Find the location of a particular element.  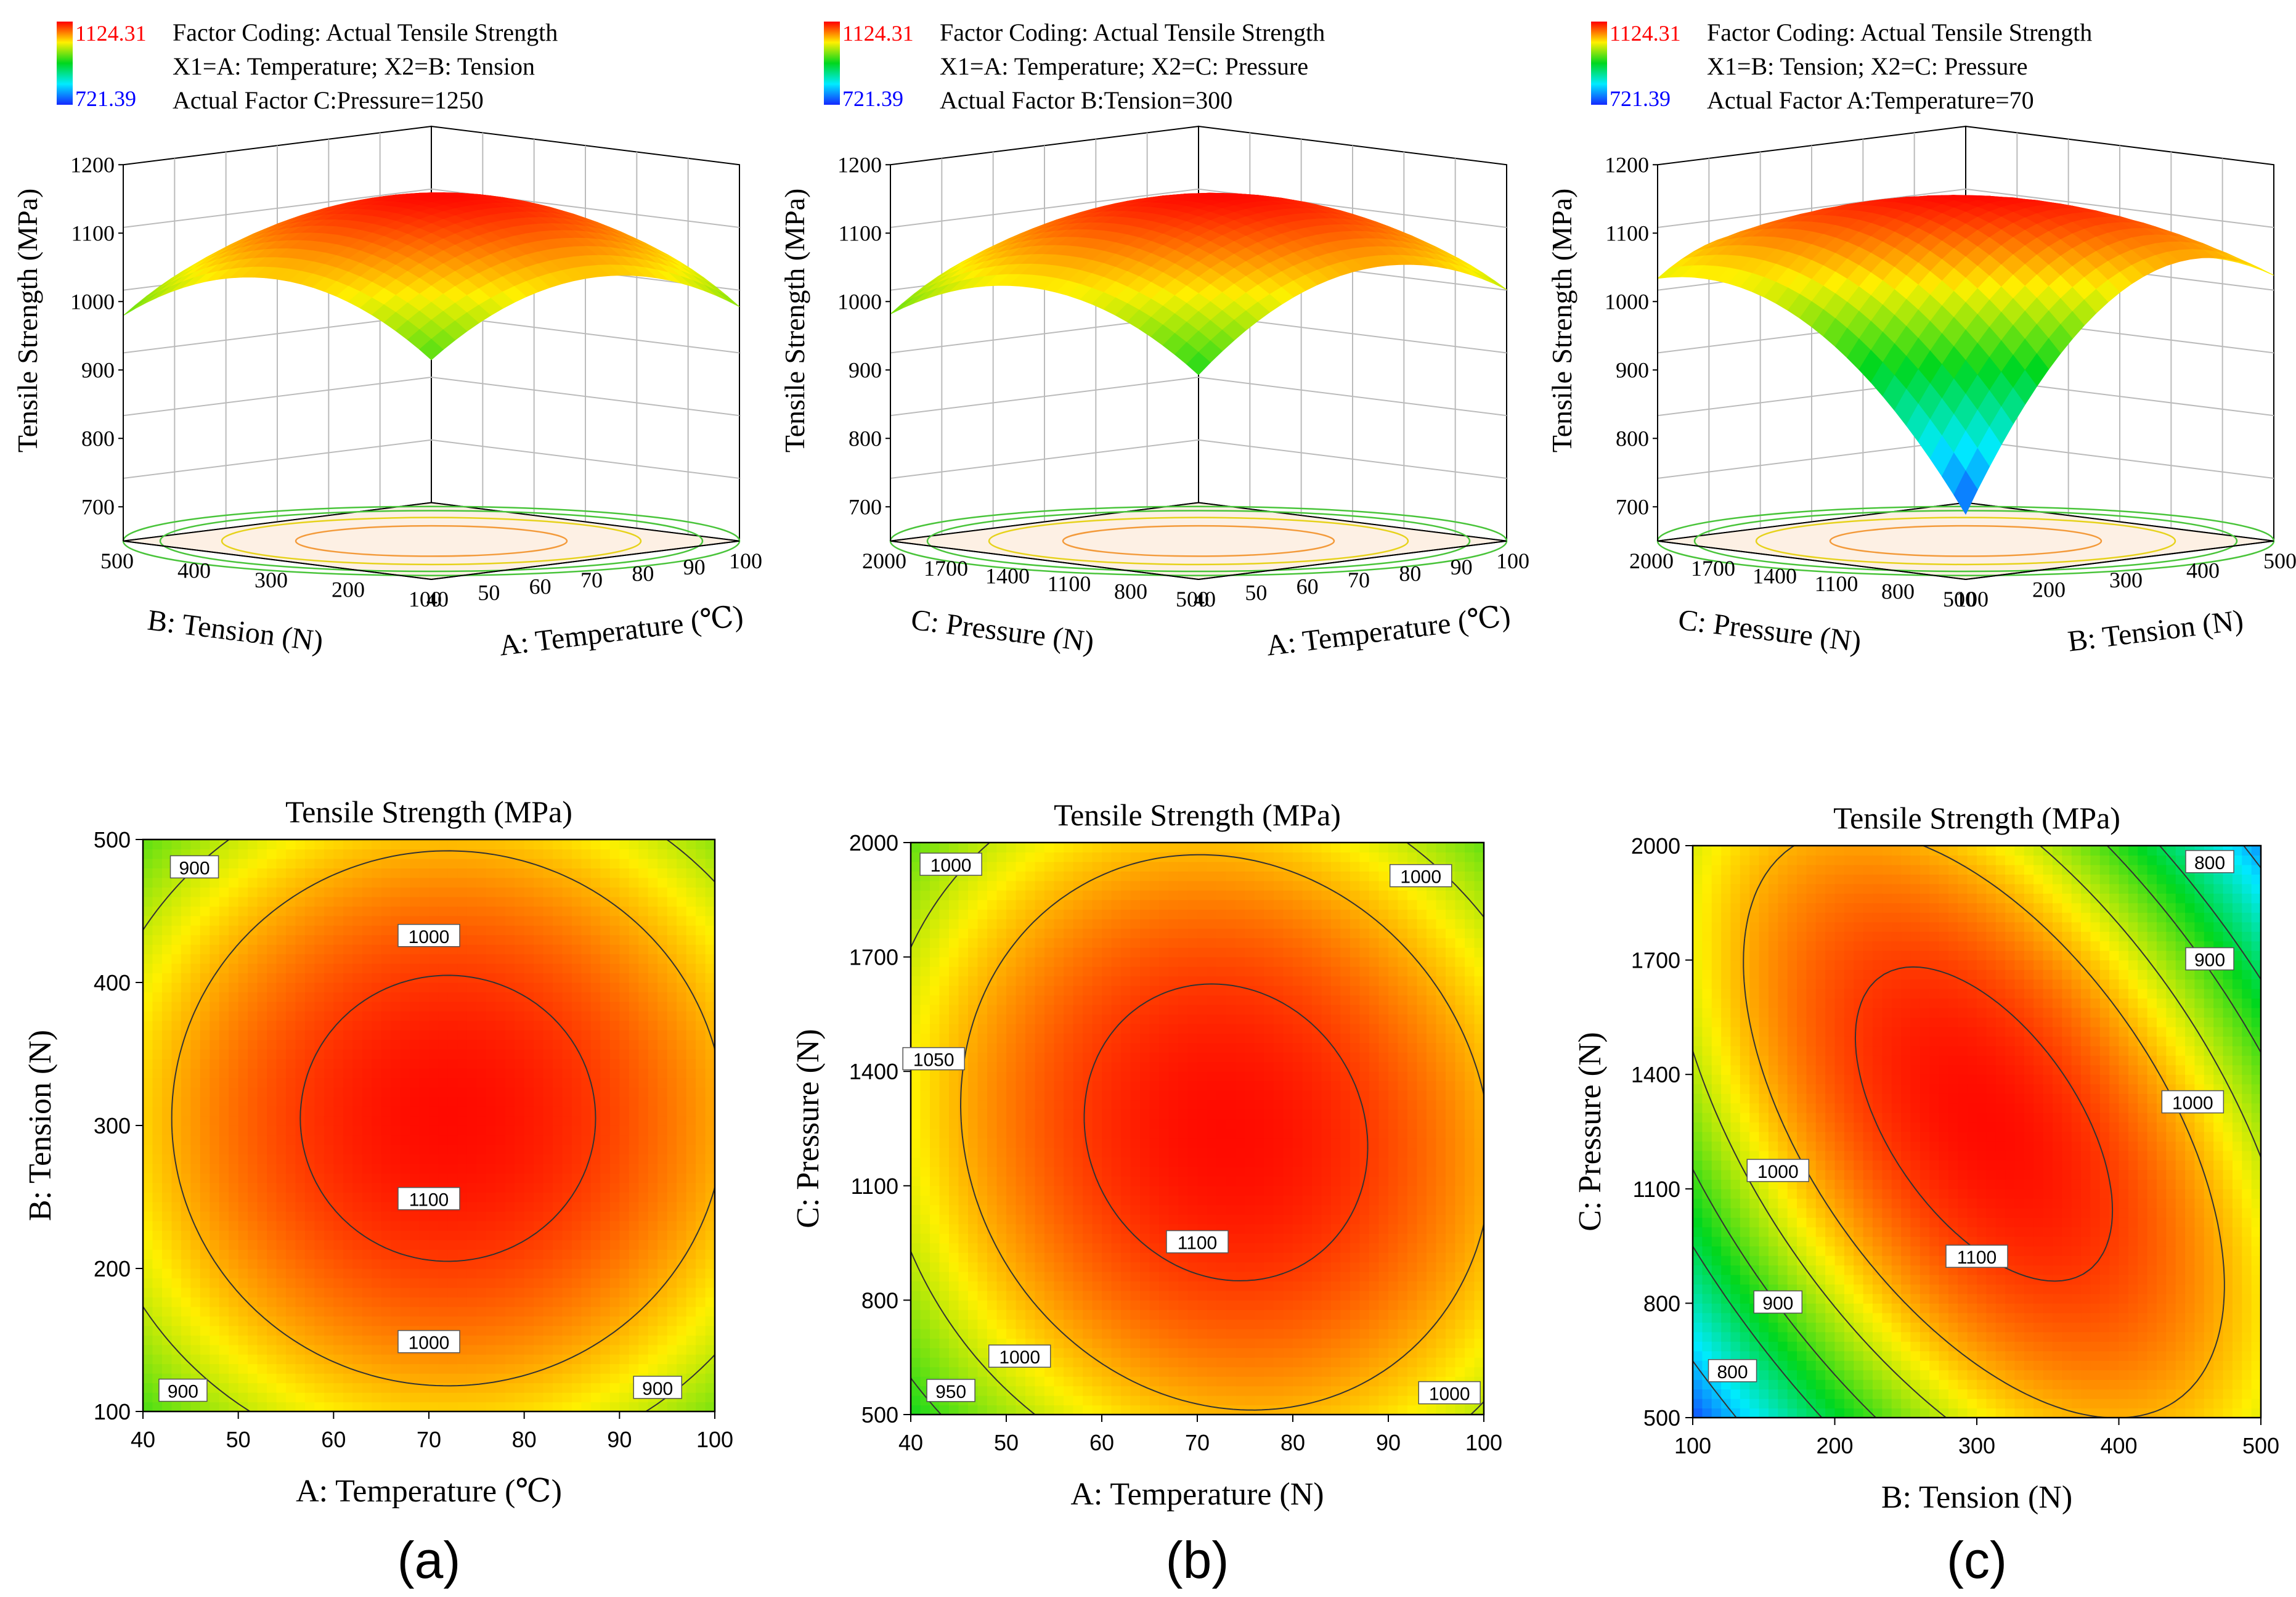

x-tick-label: 80 is located at coordinates (524, 1439).